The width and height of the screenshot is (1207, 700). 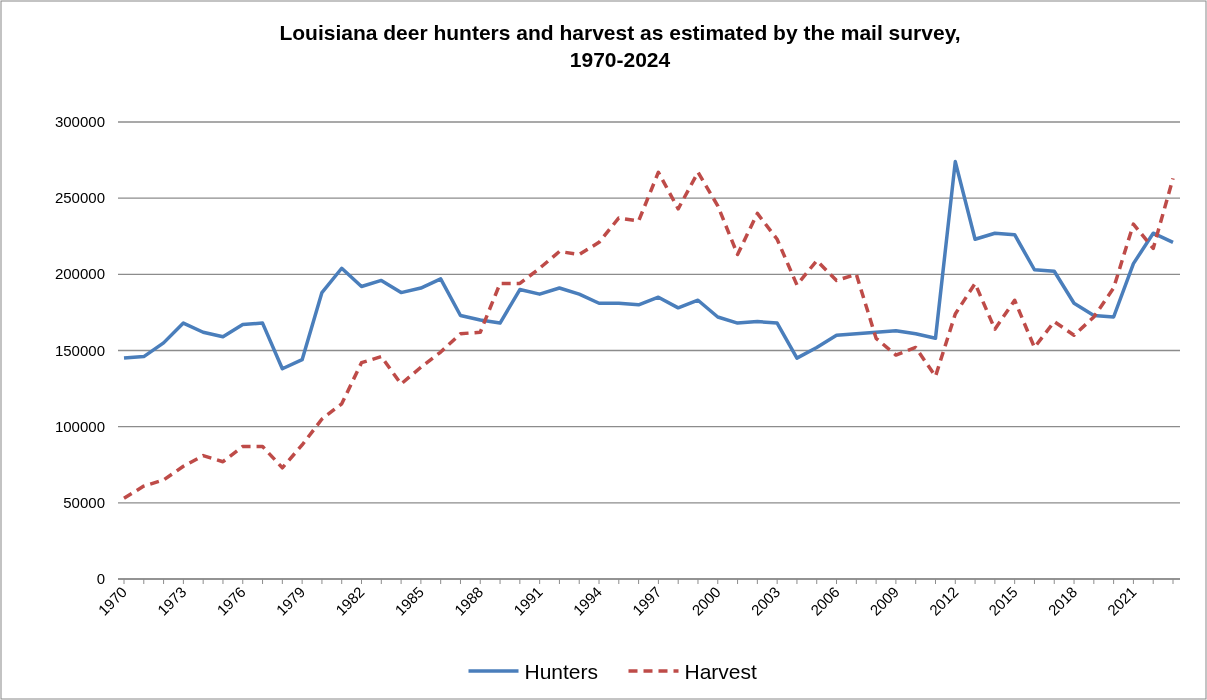 I want to click on legend-label: Hunters, so click(x=561, y=671).